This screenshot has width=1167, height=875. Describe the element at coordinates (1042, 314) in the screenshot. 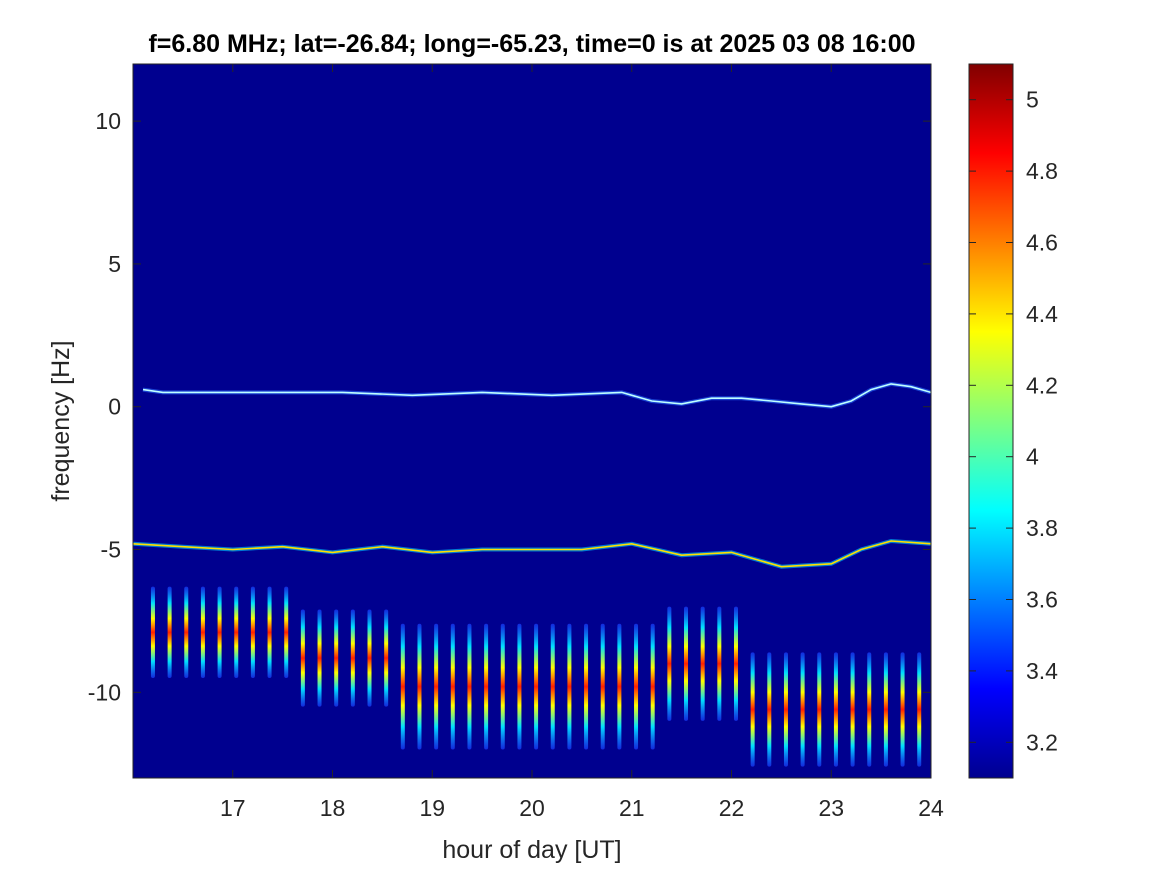

I see `colorbar-tick-label: 4.4` at that location.